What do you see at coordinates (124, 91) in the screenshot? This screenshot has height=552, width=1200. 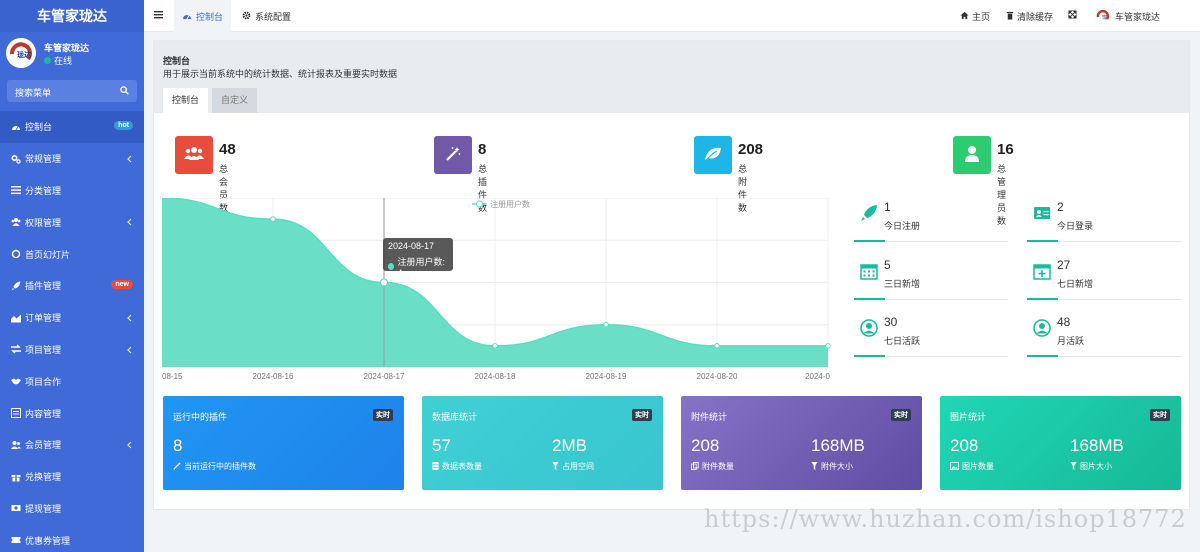 I see `search-icon` at bounding box center [124, 91].